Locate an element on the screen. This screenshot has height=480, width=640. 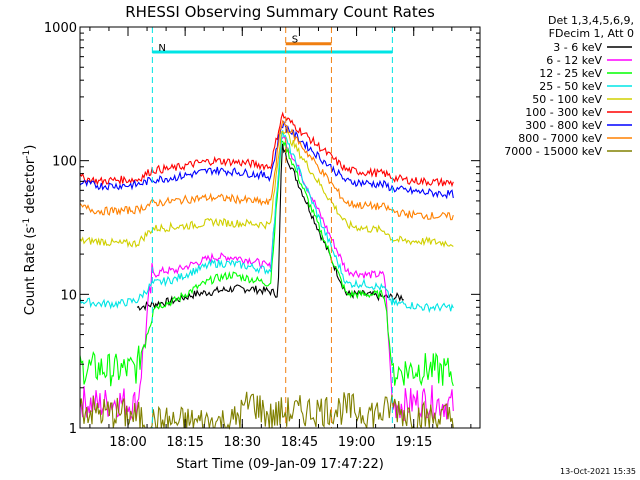
legend-entry-label: 3 - 6 keV is located at coordinates (577, 47).